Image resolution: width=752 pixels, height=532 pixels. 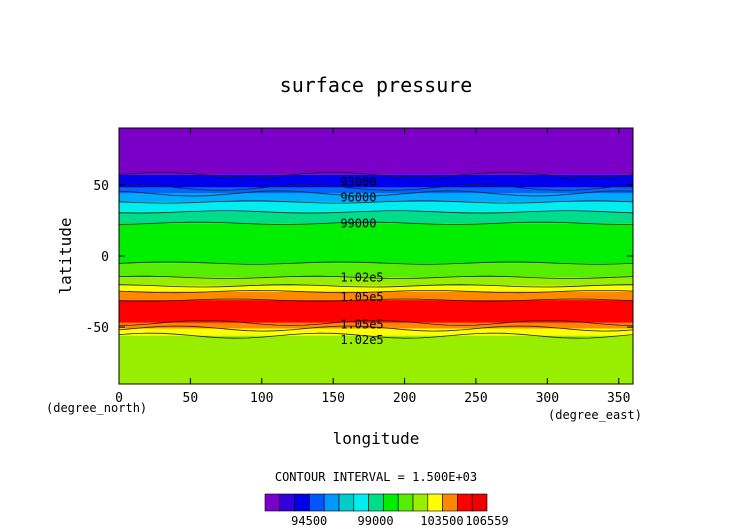 What do you see at coordinates (595, 415) in the screenshot?
I see `x-axis-unit: (degree_east)` at bounding box center [595, 415].